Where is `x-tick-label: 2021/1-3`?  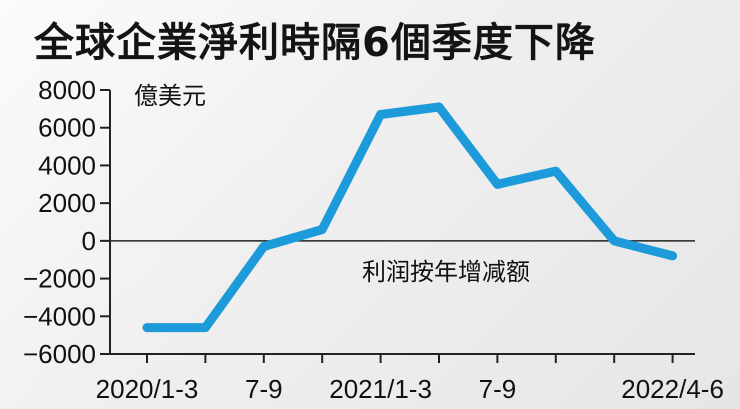 x-tick-label: 2021/1-3 is located at coordinates (380, 389).